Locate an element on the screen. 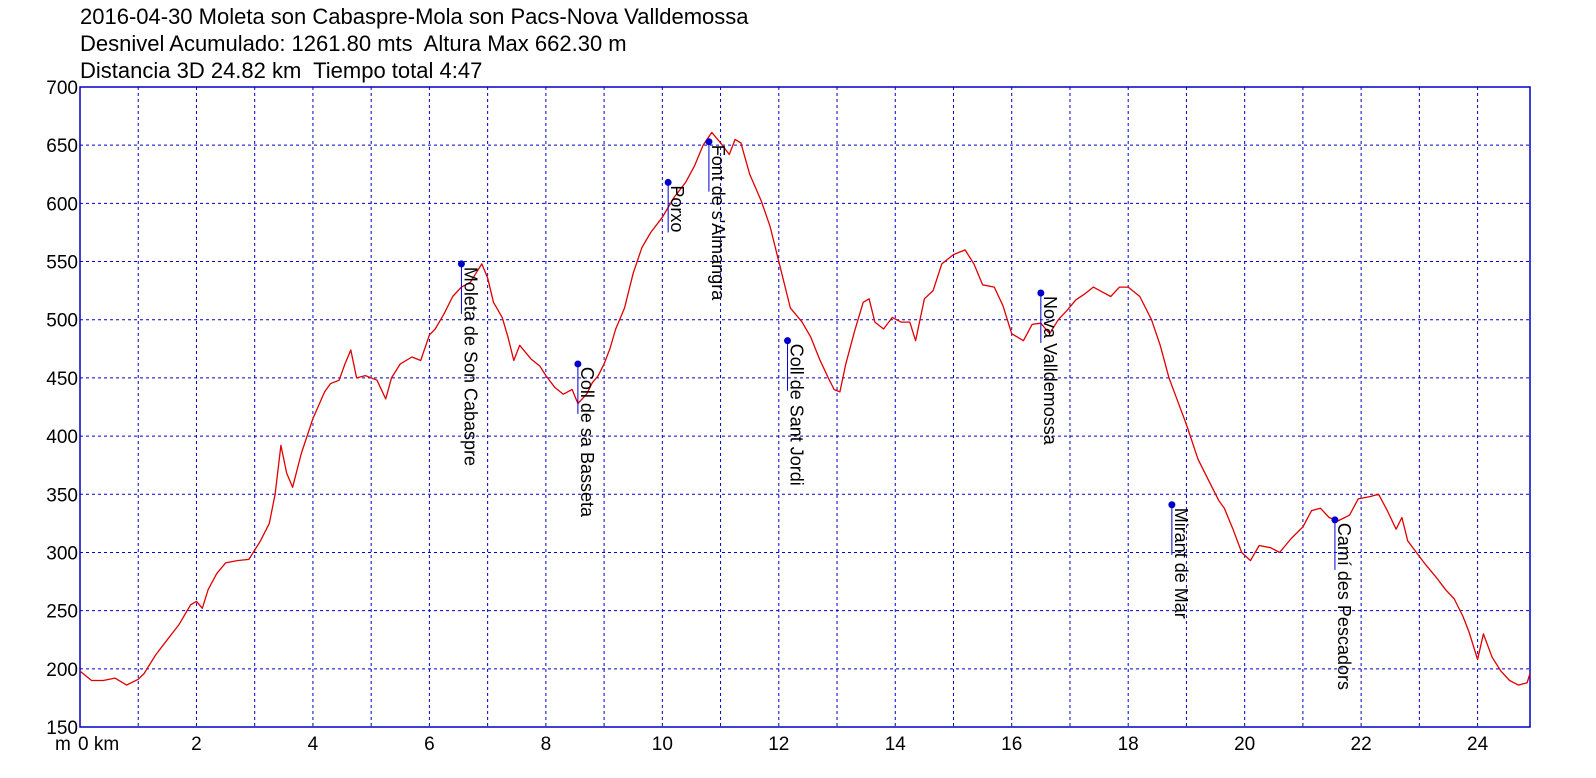 Image resolution: width=1596 pixels, height=778 pixels. waypoint: Coll de sa Basseta is located at coordinates (585, 439).